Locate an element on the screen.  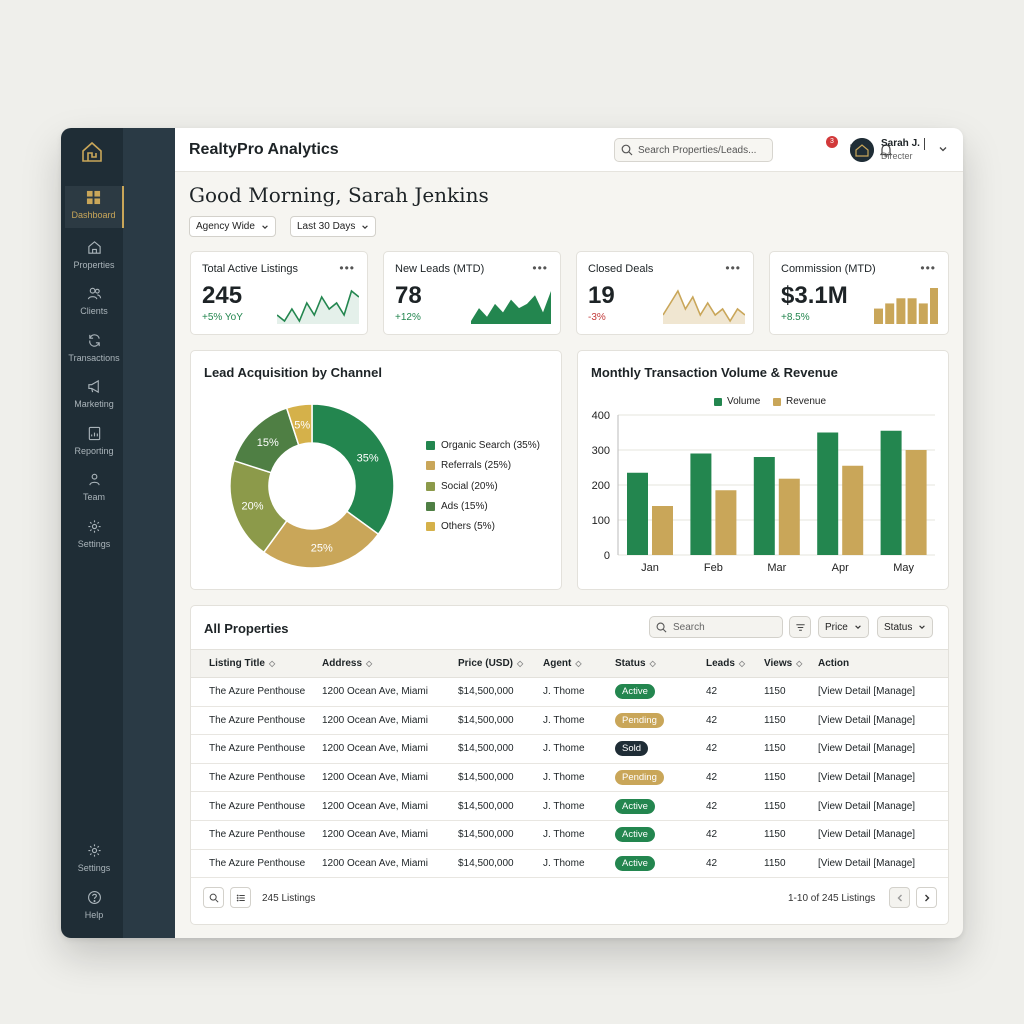
legend-item: Social (20%) is located at coordinates (462, 486).